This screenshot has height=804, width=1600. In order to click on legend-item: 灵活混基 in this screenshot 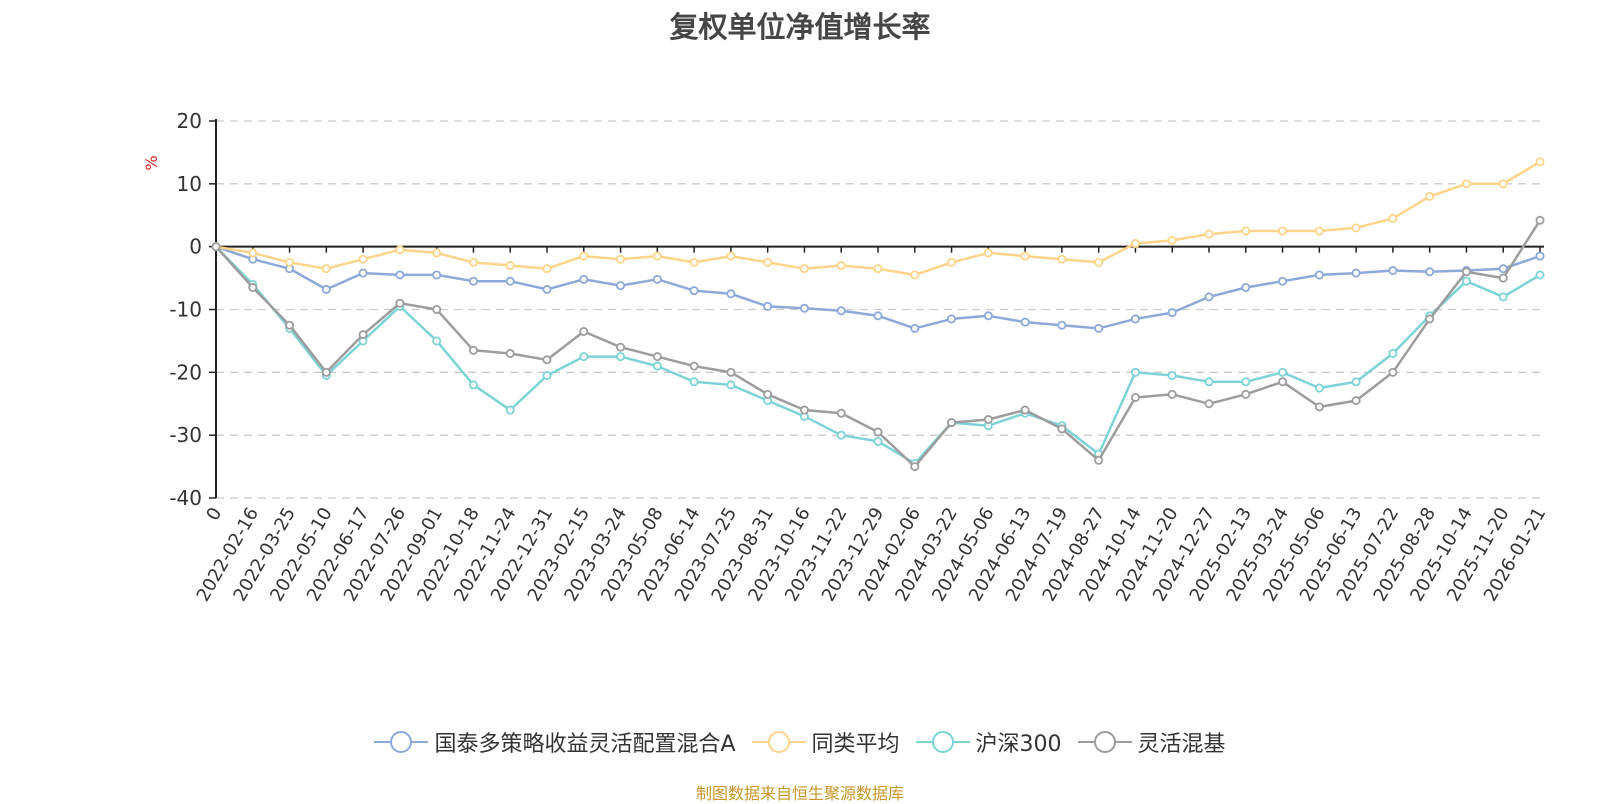, I will do `click(1151, 742)`.